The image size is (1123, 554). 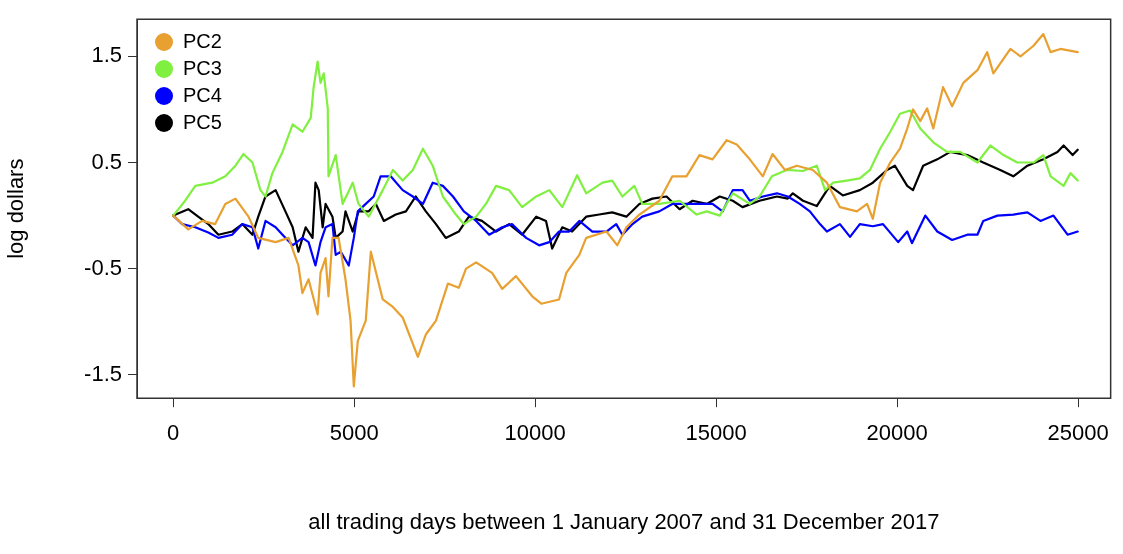 I want to click on legend-label: PC5, so click(x=202, y=122).